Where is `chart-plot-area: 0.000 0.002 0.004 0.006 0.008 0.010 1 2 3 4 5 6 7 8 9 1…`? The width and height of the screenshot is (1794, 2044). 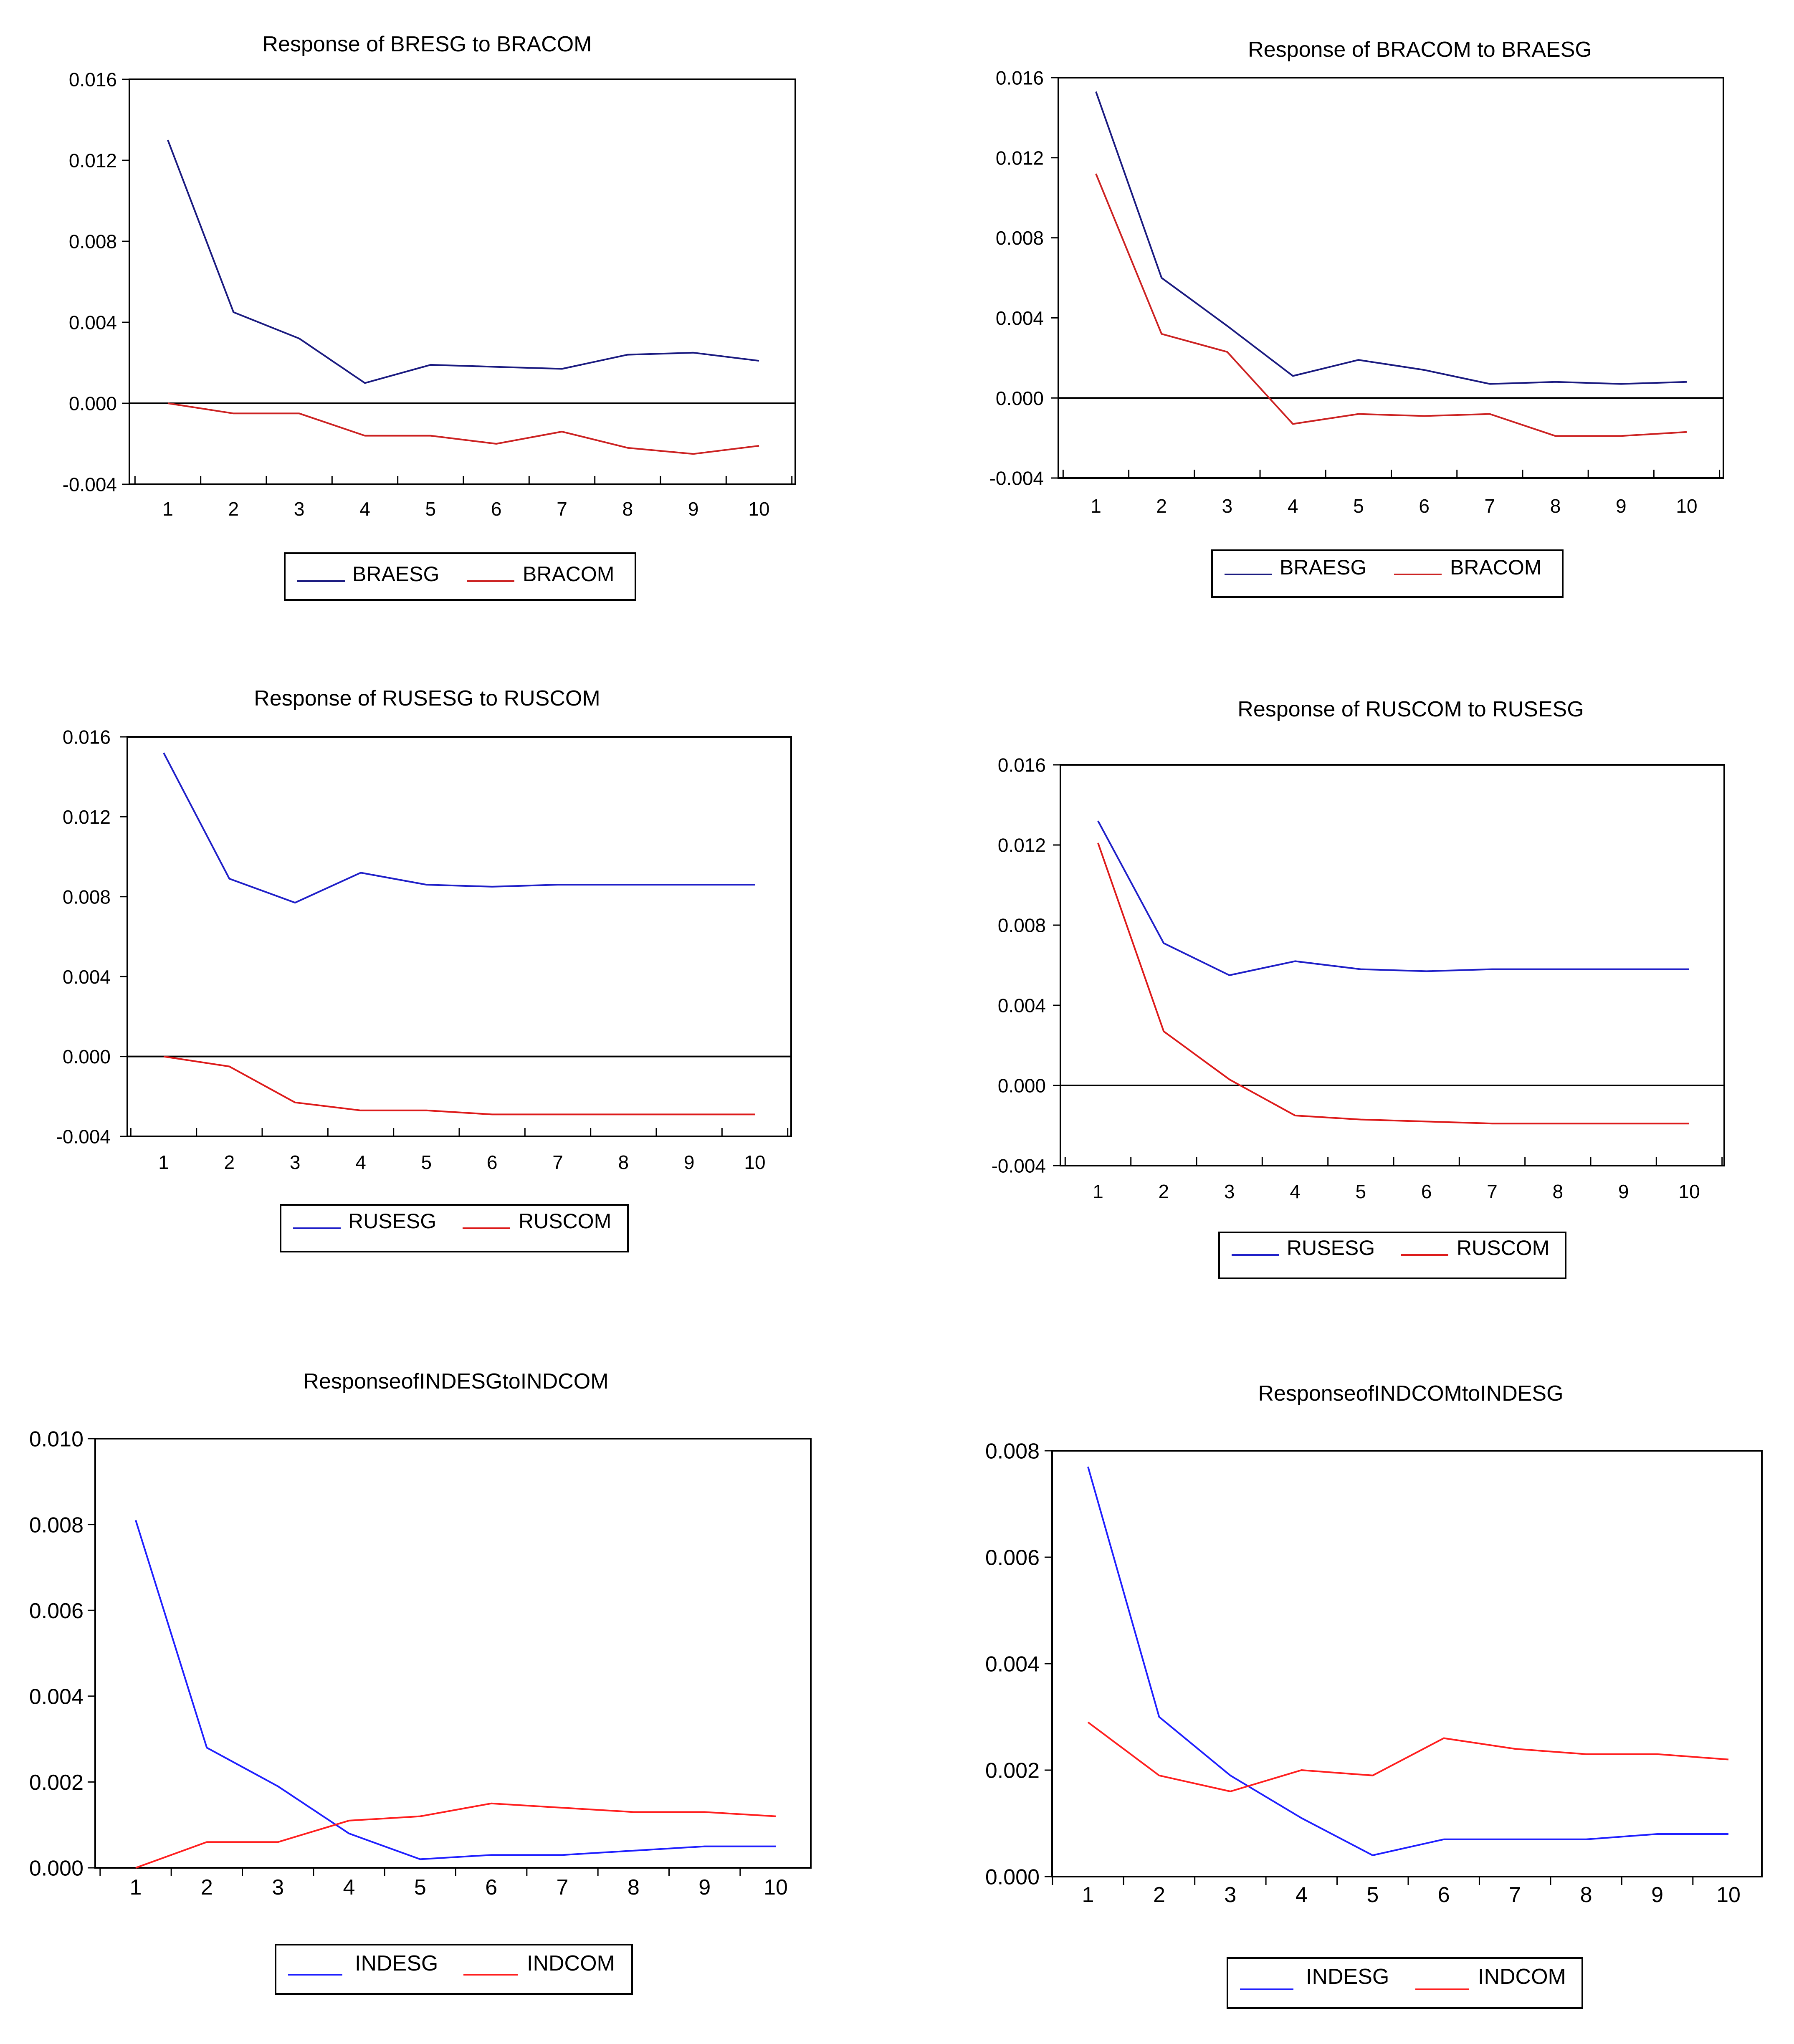 chart-plot-area: 0.000 0.002 0.004 0.006 0.008 0.010 1 2 3 4 5 6 7 8 9 1… is located at coordinates (421, 1663).